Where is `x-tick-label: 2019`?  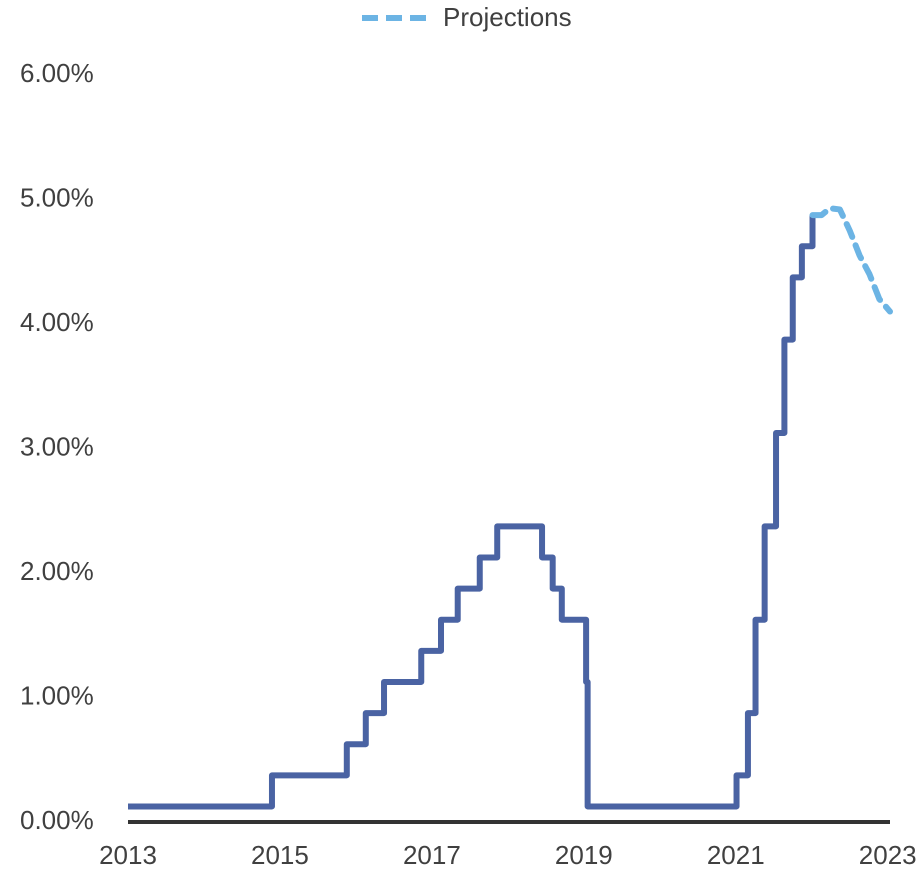 x-tick-label: 2019 is located at coordinates (584, 855).